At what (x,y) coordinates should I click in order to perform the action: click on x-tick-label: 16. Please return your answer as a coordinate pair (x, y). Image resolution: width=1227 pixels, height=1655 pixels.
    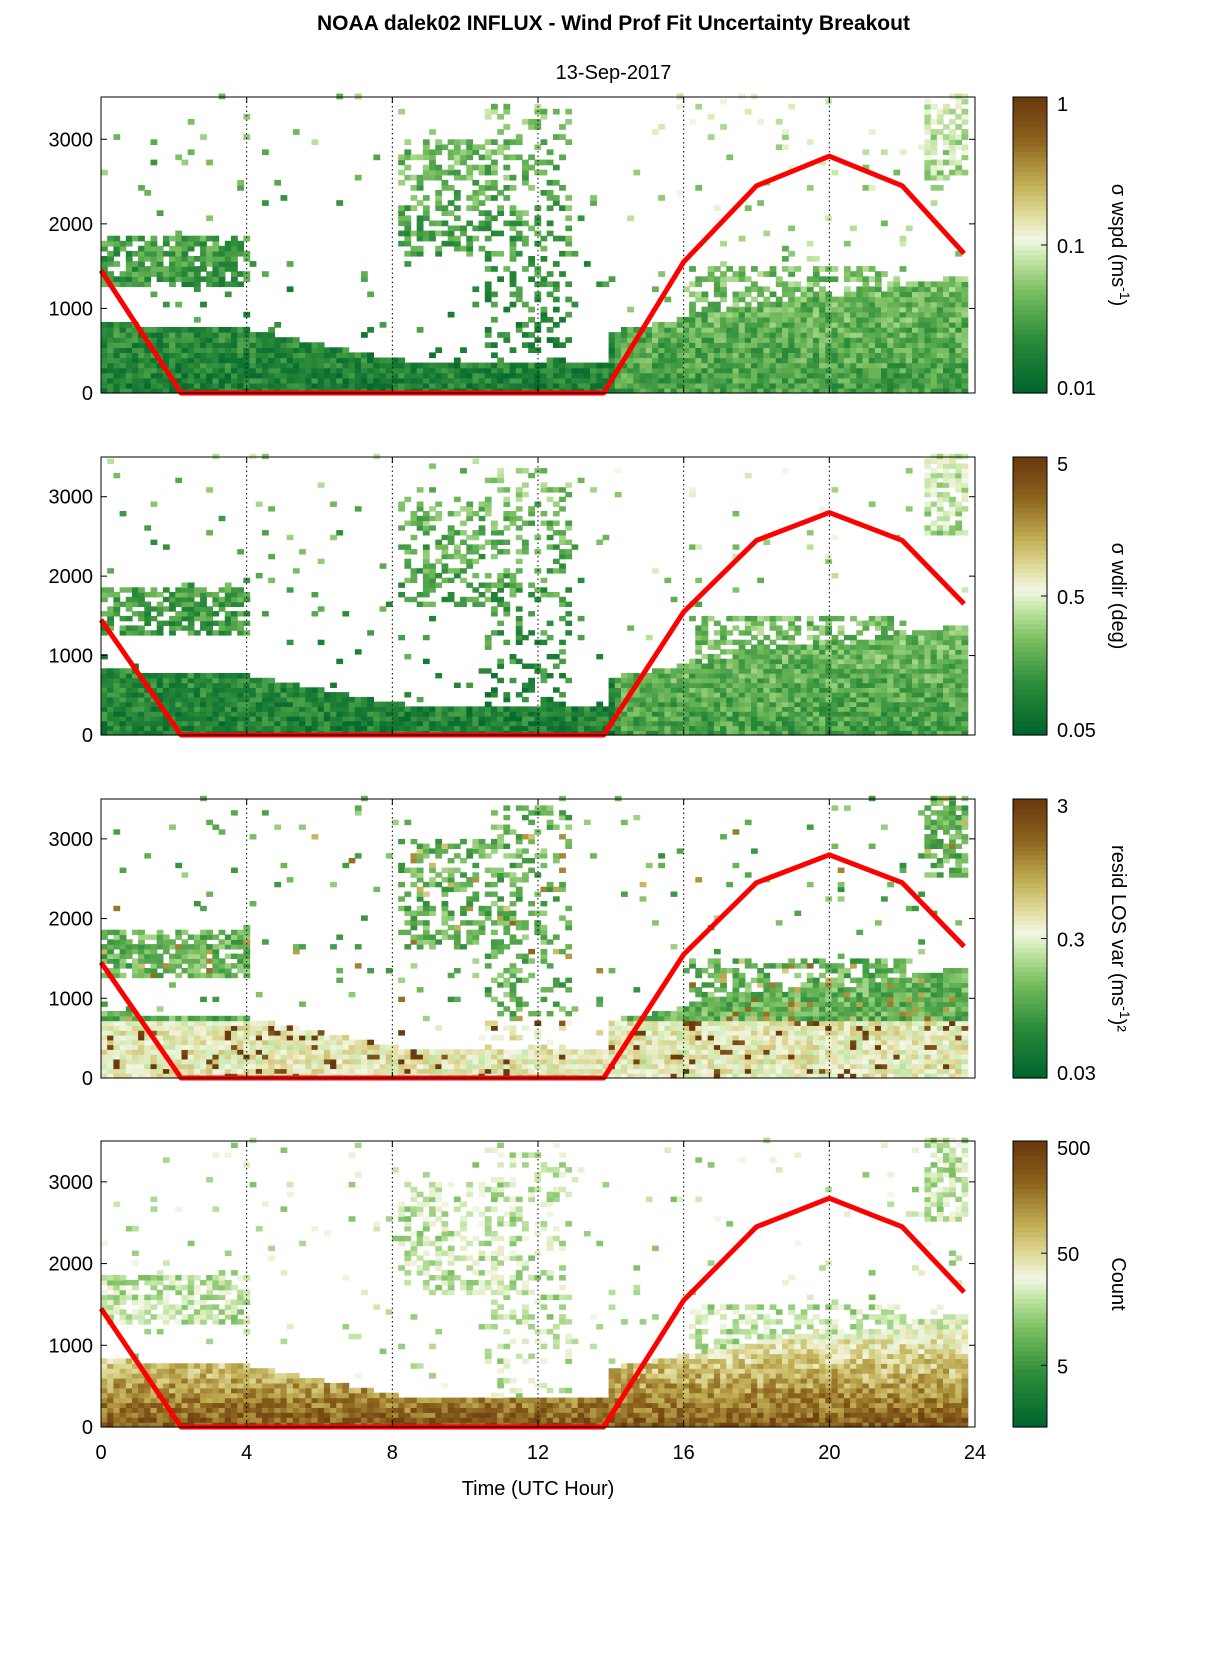
    Looking at the image, I should click on (684, 1453).